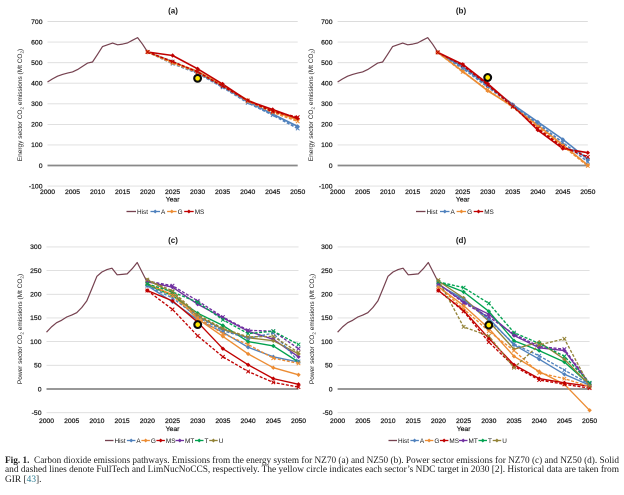 The image size is (624, 495). Describe the element at coordinates (20, 329) in the screenshot. I see `svg-text:Power sector CO2 emissions (Mt: Power sector CO2 emissions (Mt CO2)` at that location.